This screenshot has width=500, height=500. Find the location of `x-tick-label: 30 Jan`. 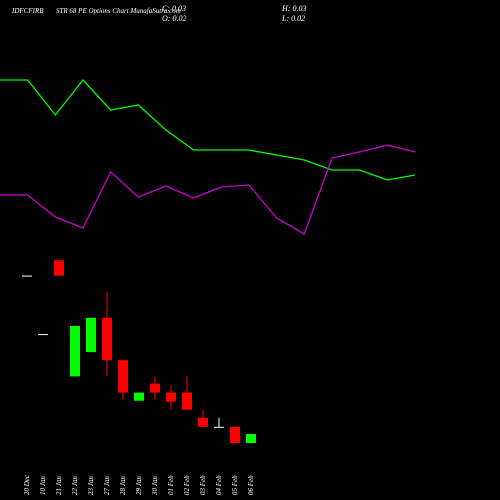

x-tick-label: 30 Jan is located at coordinates (155, 486).